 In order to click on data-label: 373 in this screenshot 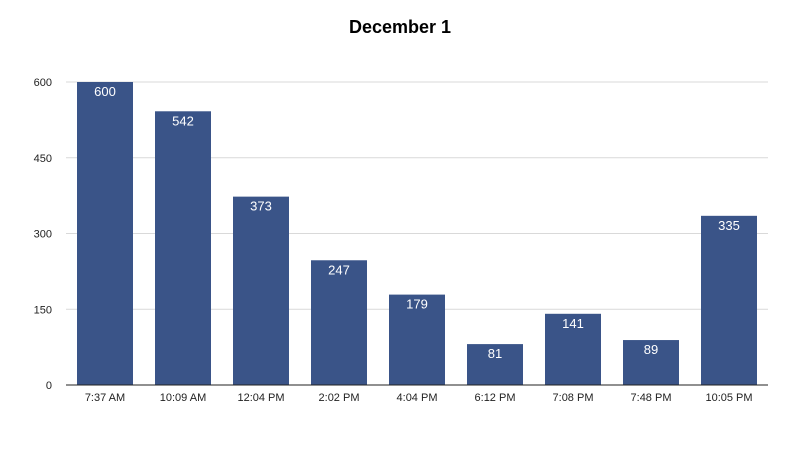, I will do `click(261, 206)`.